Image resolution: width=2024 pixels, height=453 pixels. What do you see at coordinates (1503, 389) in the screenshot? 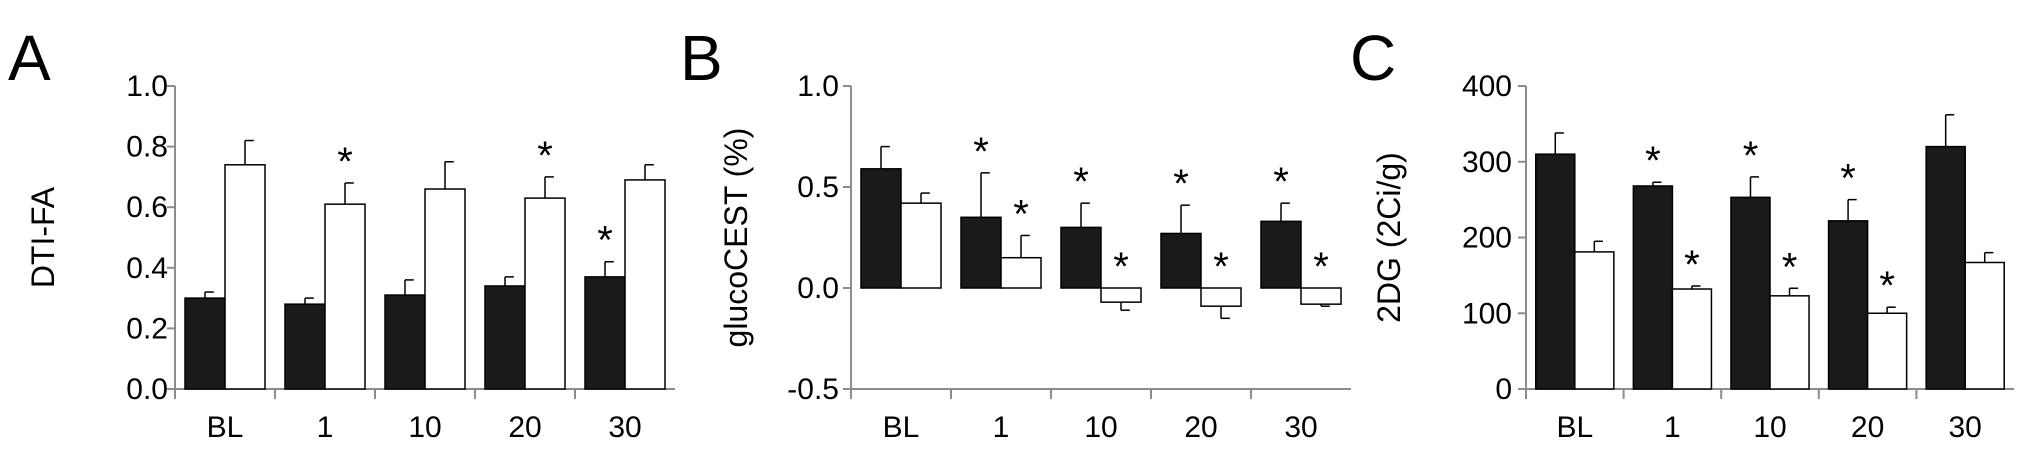
I see `y-tick-label: 0` at bounding box center [1503, 389].